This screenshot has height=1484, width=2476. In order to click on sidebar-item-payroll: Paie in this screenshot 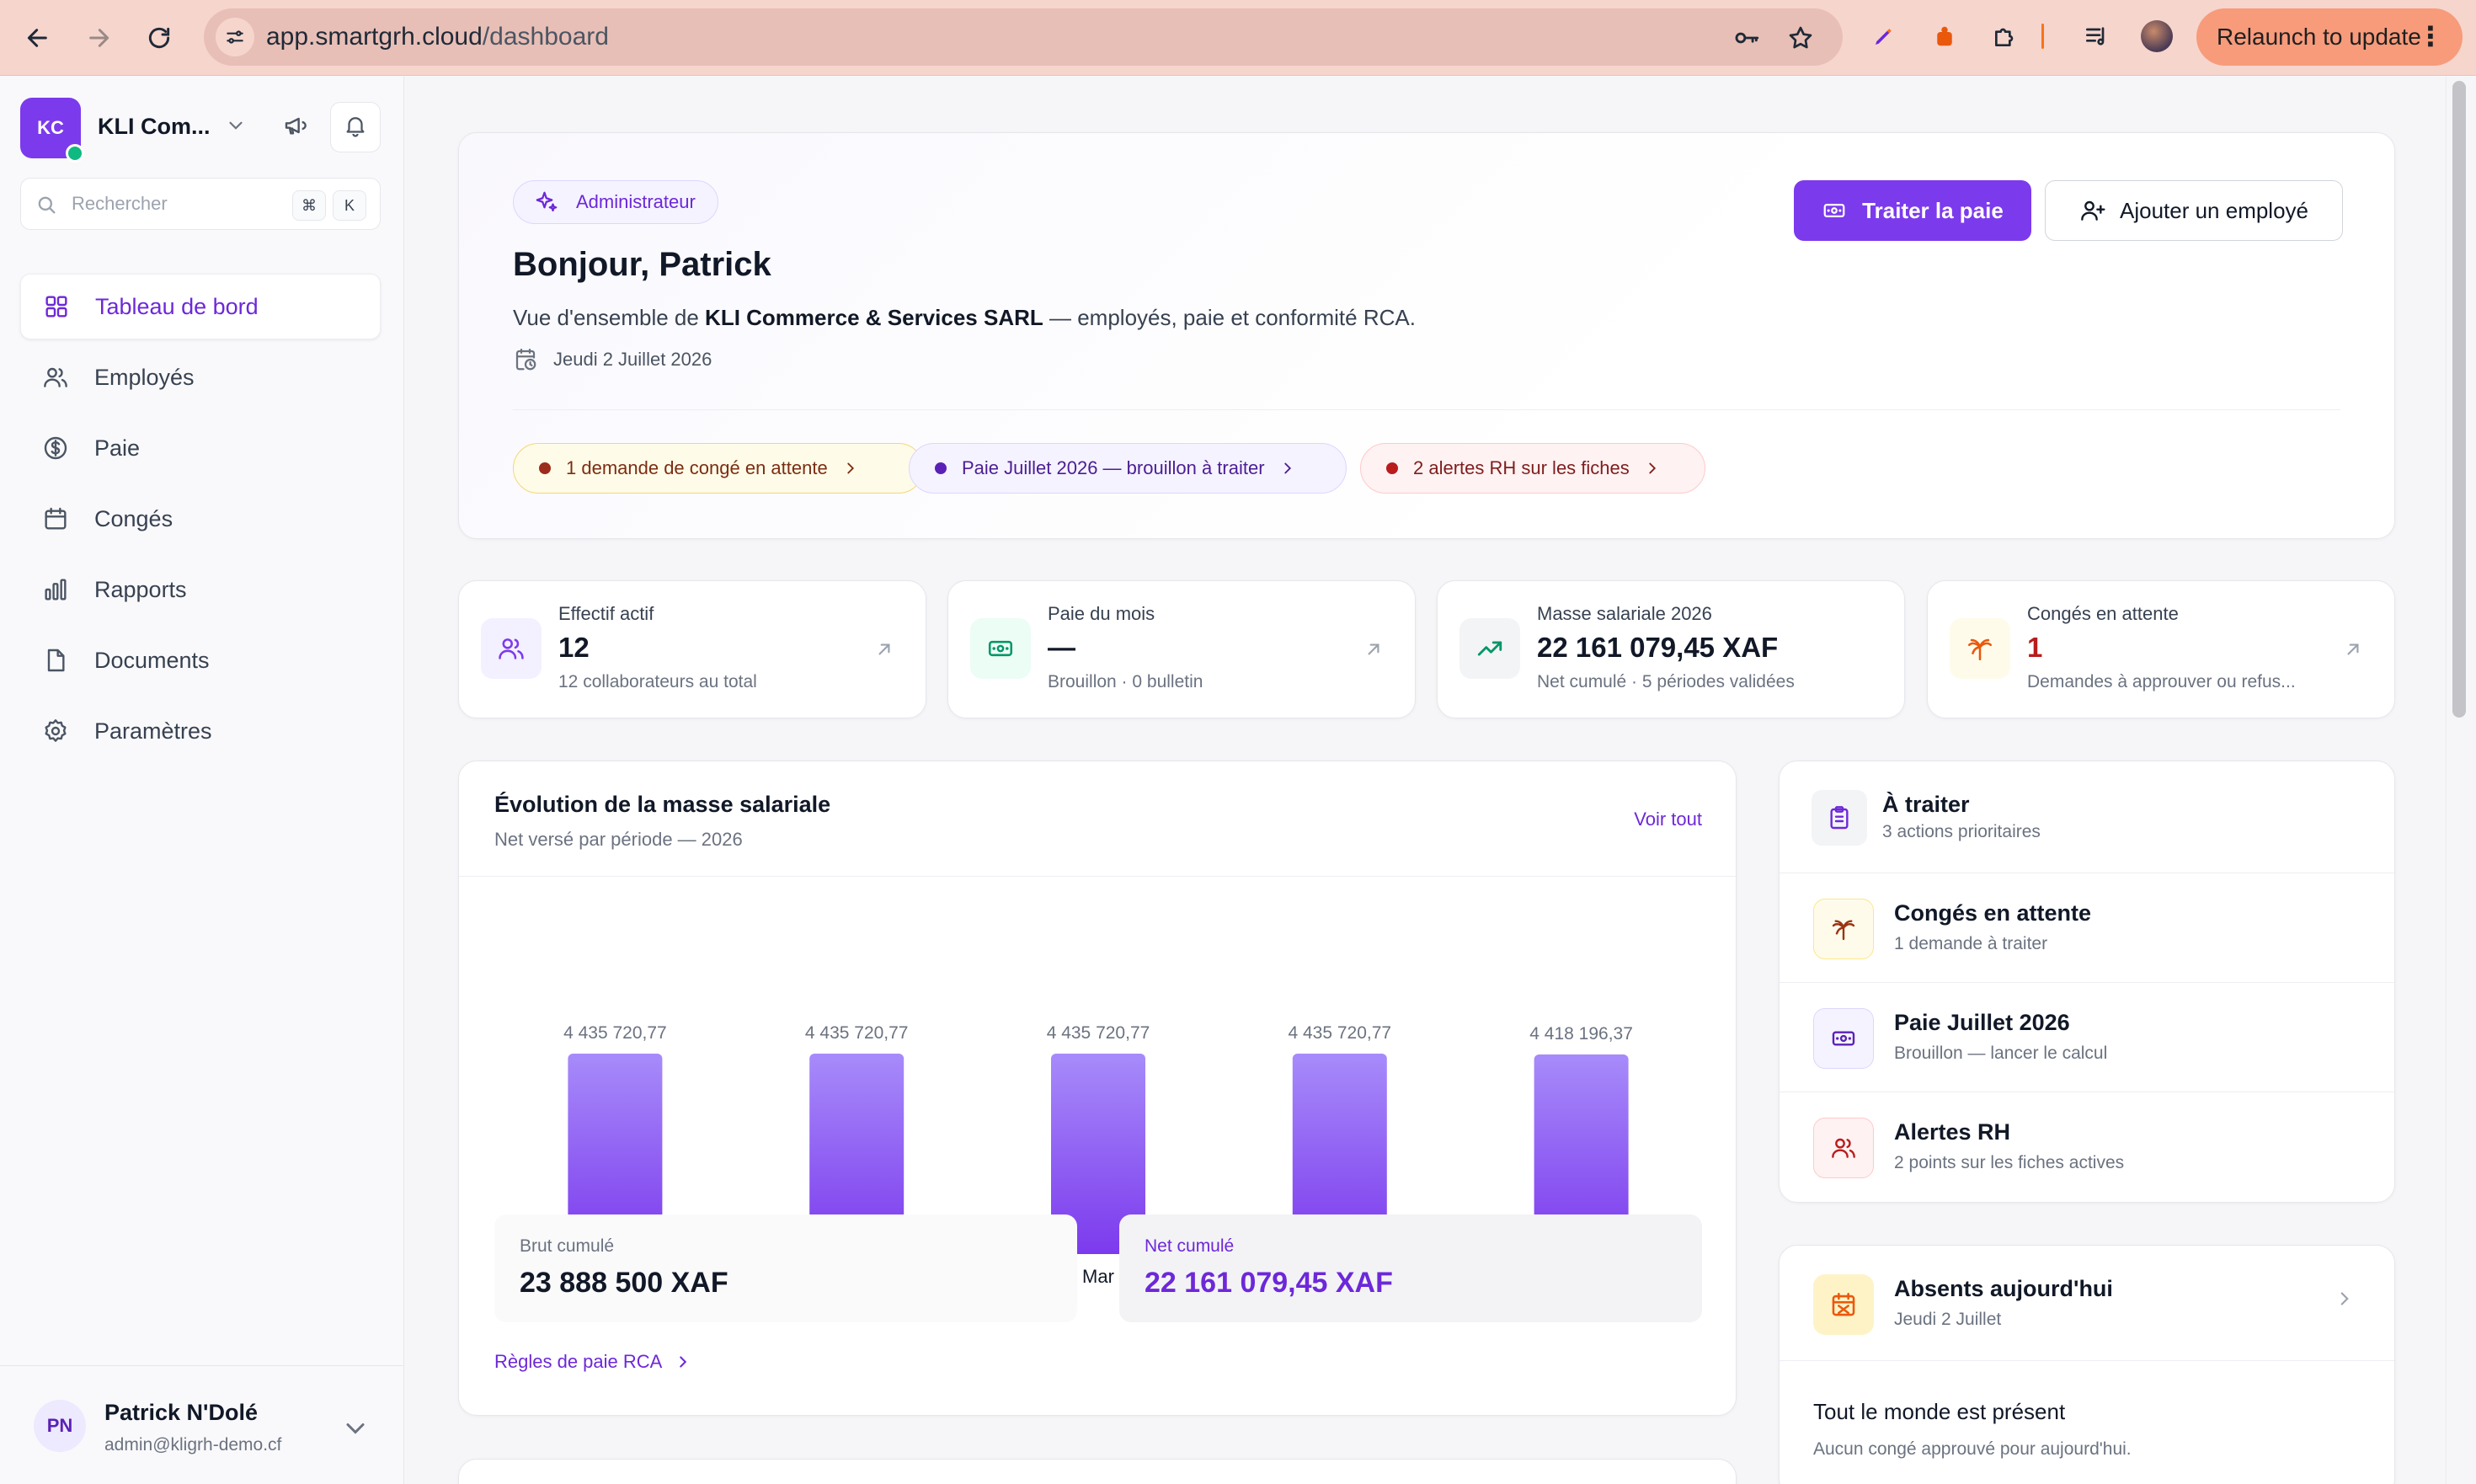, I will do `click(200, 448)`.